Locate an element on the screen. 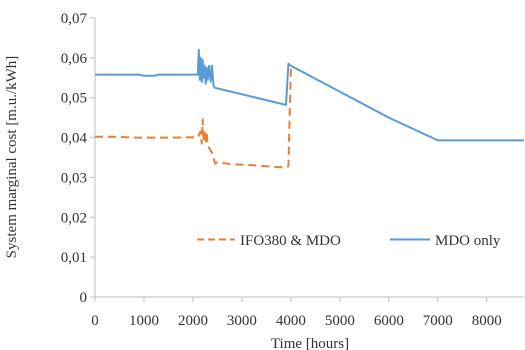  legend-label-mdo-only: MDO only is located at coordinates (468, 241).